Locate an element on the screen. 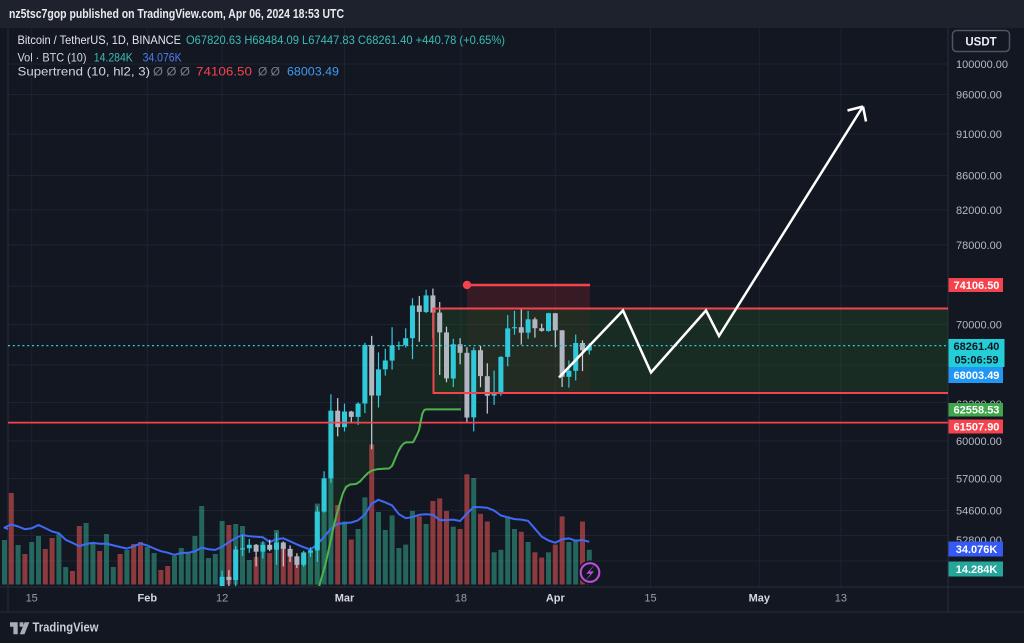  svg-text: Feb is located at coordinates (148, 599).